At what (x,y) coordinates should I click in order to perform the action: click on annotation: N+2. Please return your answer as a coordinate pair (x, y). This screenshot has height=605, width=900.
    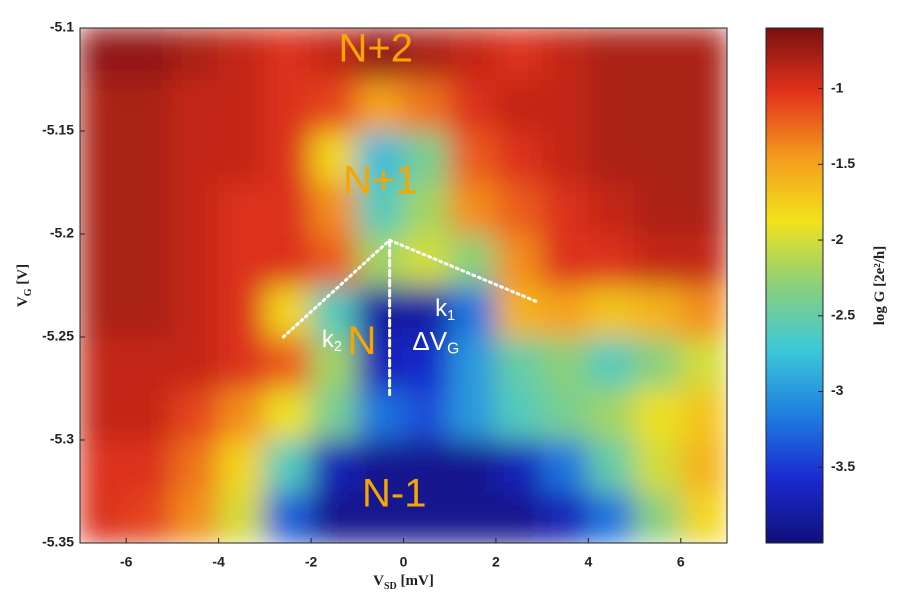
    Looking at the image, I should click on (376, 48).